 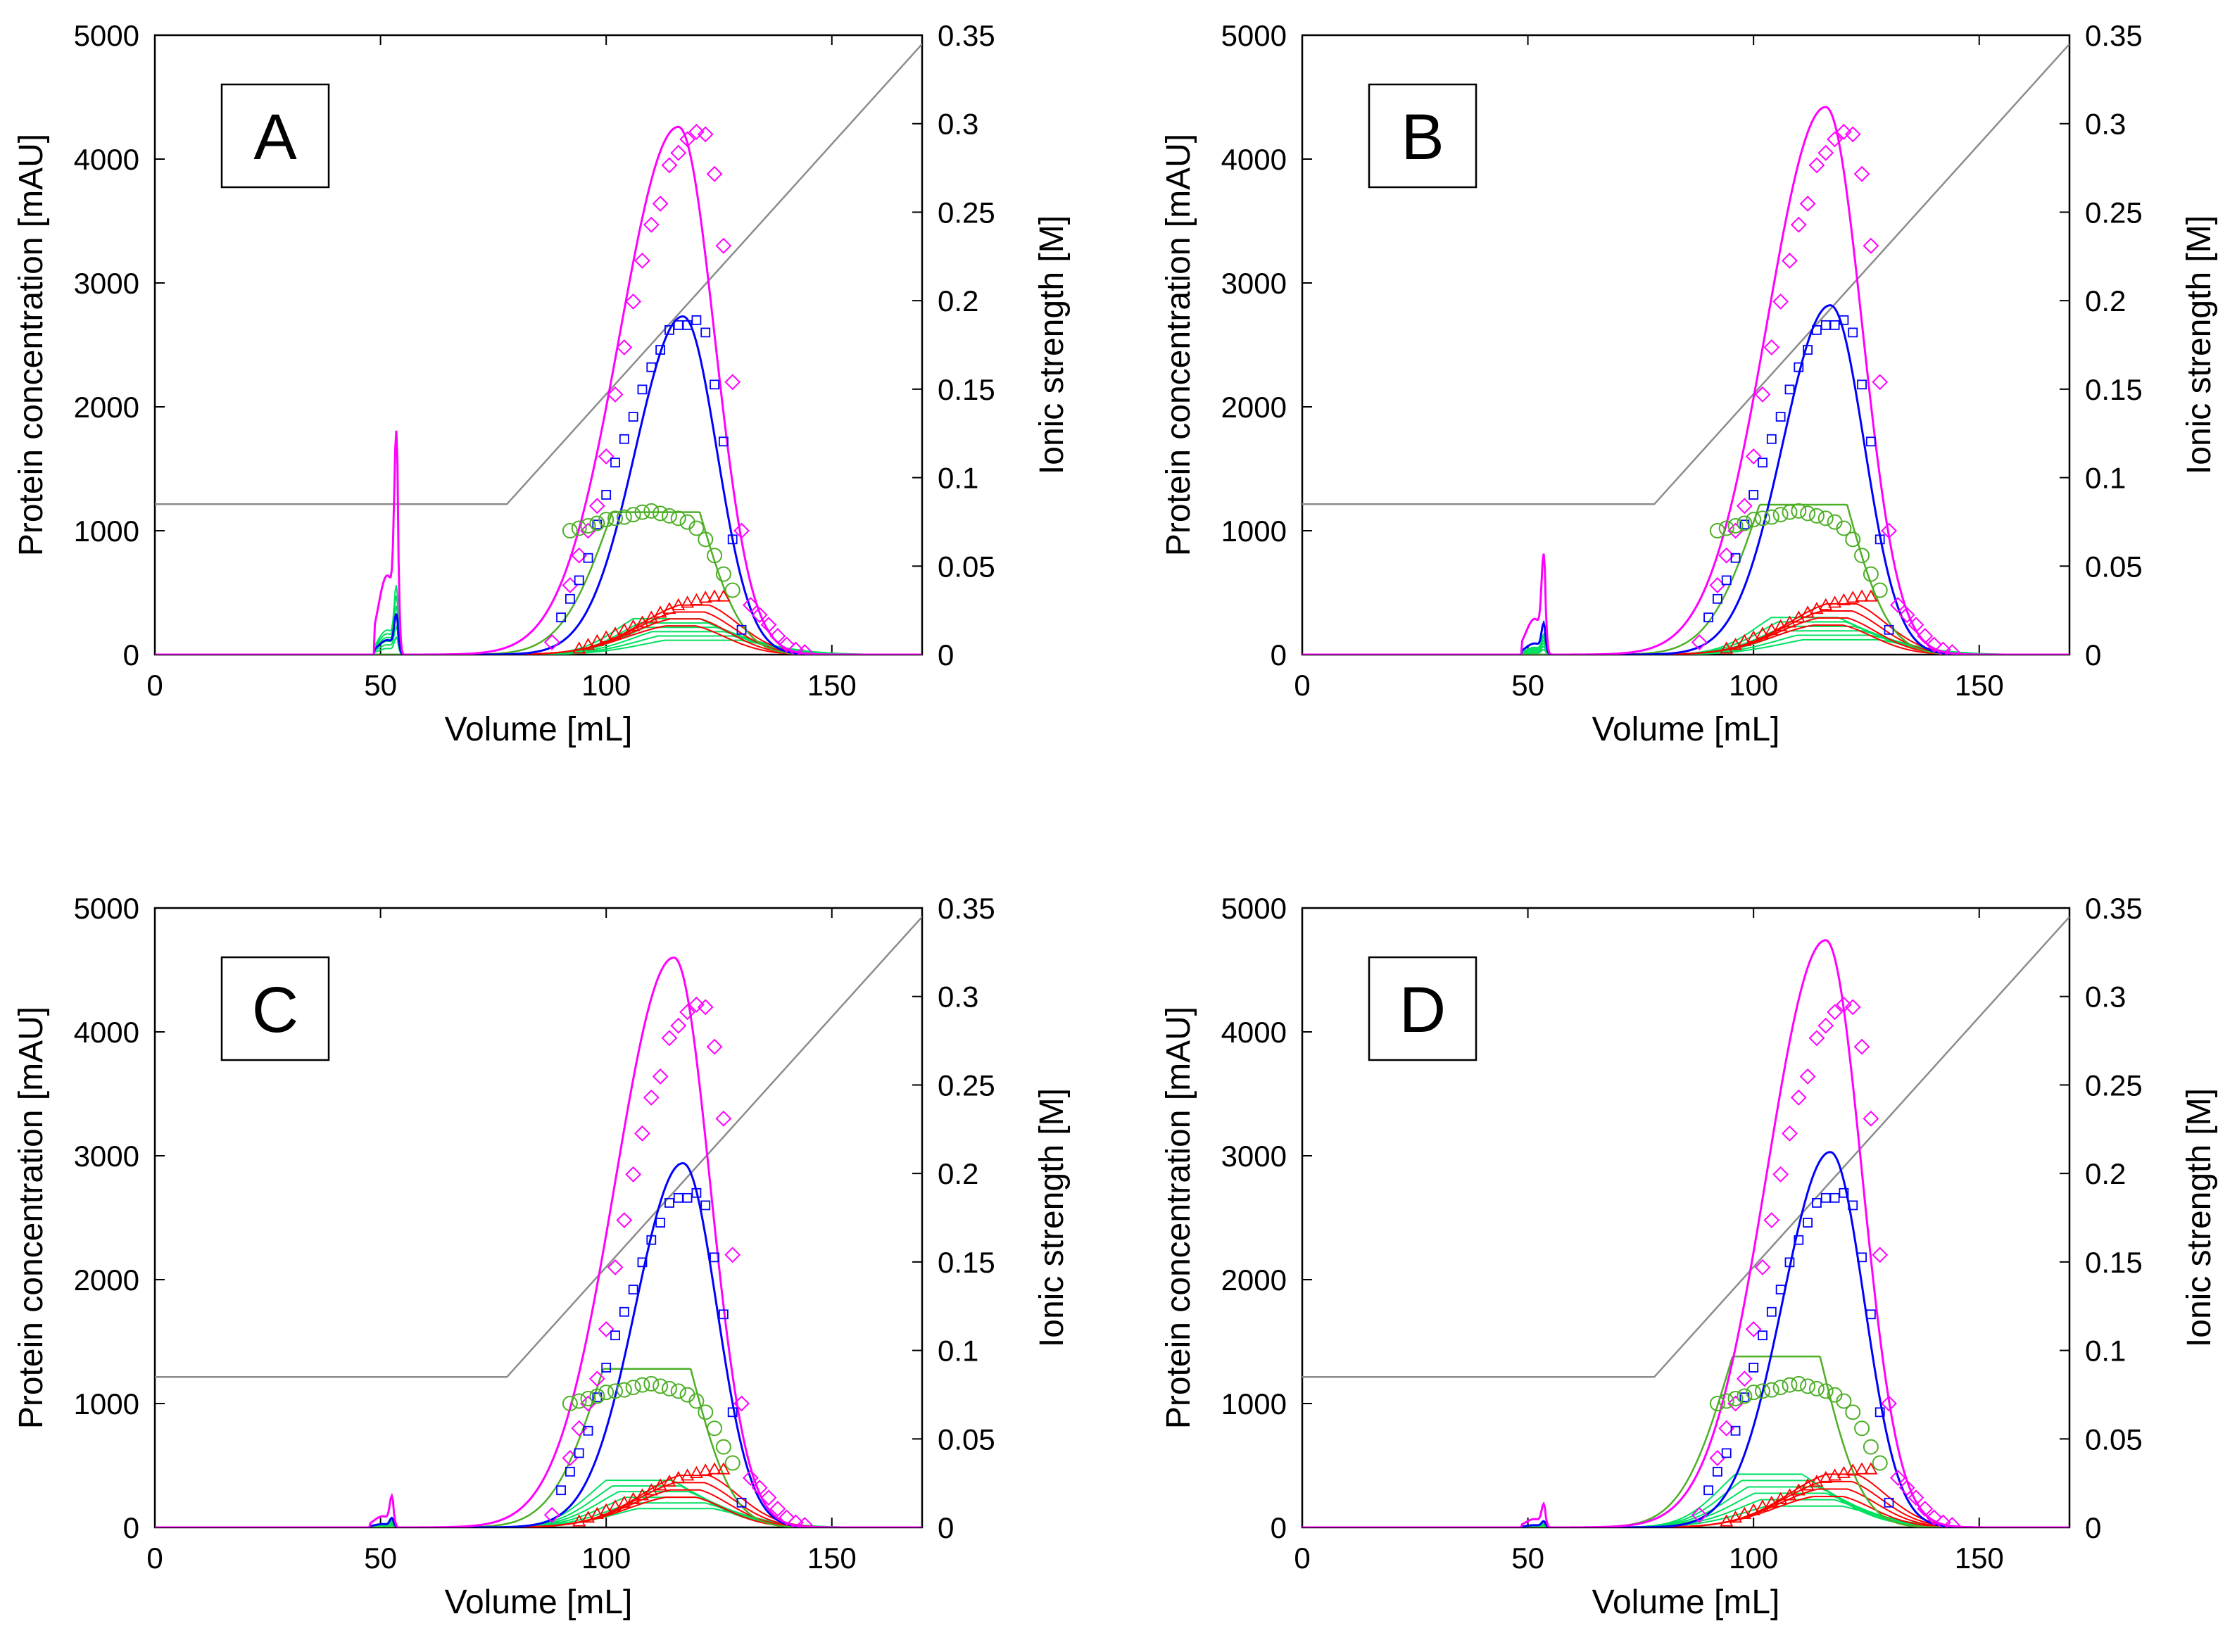 I want to click on total-model-line, so click(x=1685, y=380).